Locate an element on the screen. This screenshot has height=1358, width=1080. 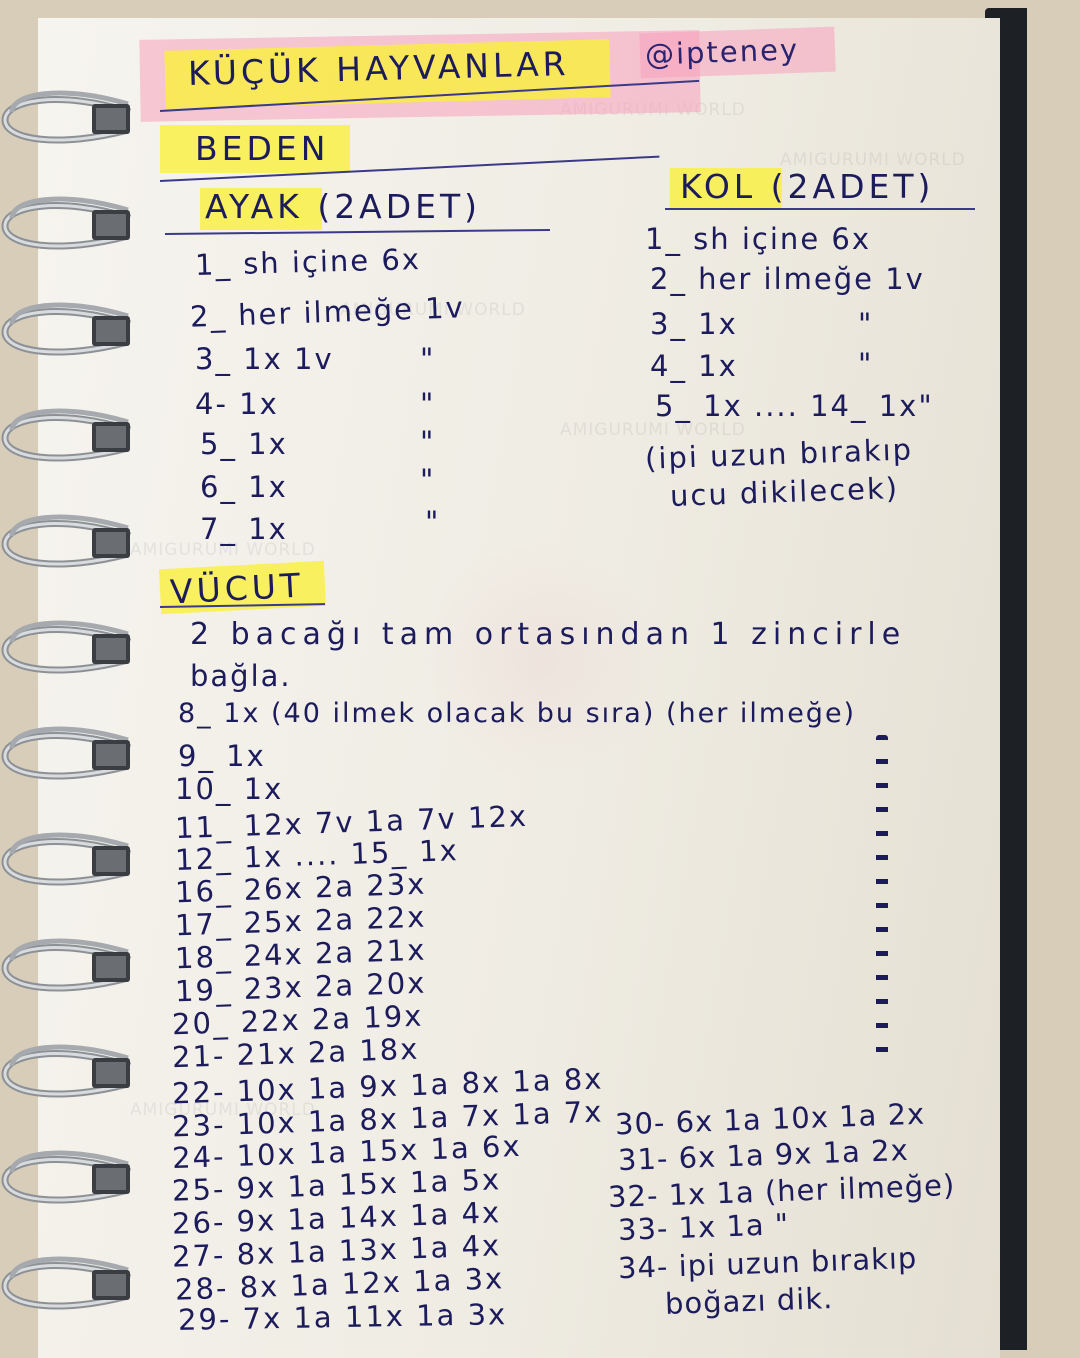
subsection-heading-kol: KOL (2ADET) is located at coordinates (807, 186).